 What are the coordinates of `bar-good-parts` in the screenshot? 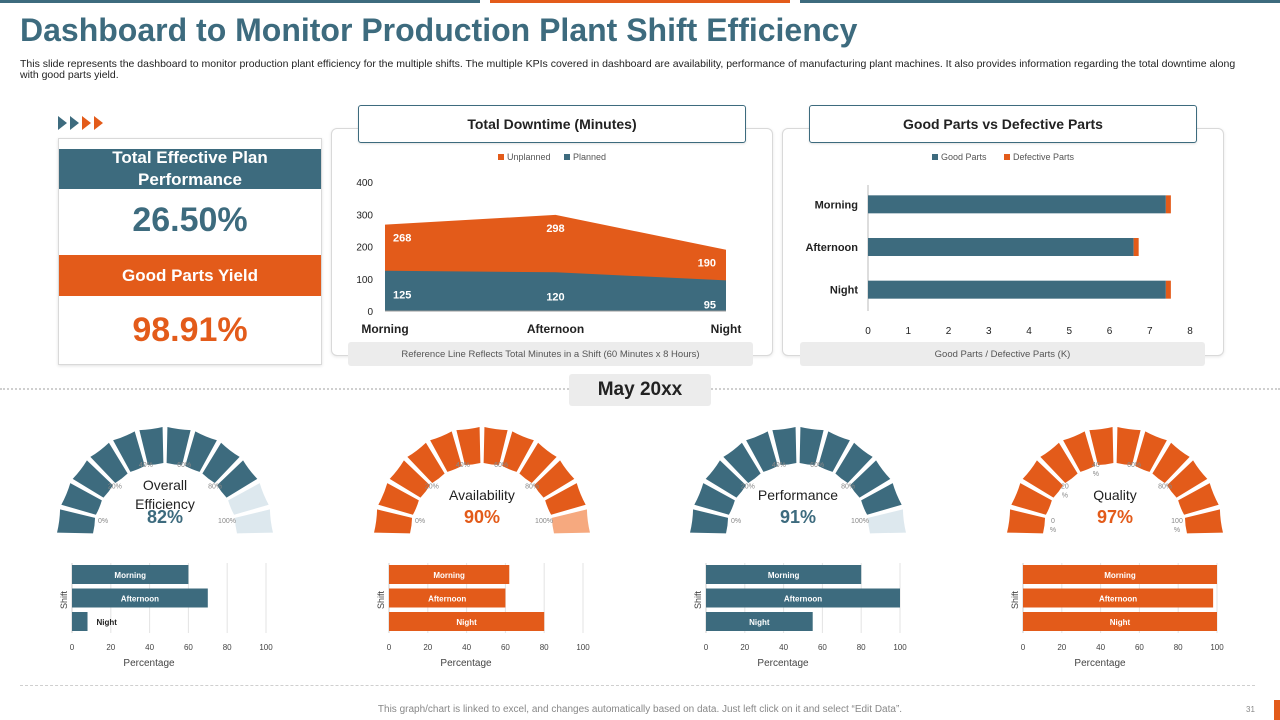 It's located at (1017, 289).